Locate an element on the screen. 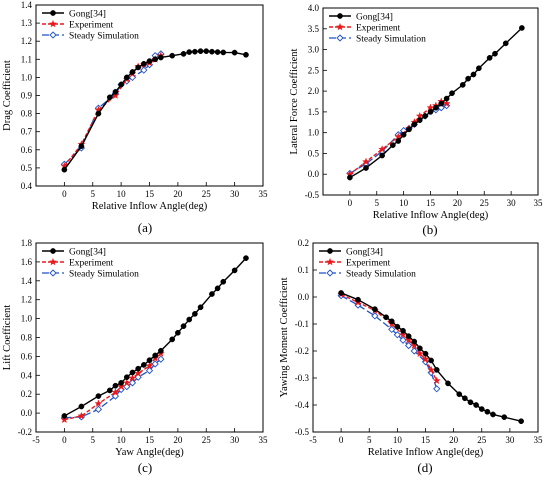 This screenshot has height=479, width=550. panel-a-ytick-label-6: 1.0 is located at coordinates (27, 77).